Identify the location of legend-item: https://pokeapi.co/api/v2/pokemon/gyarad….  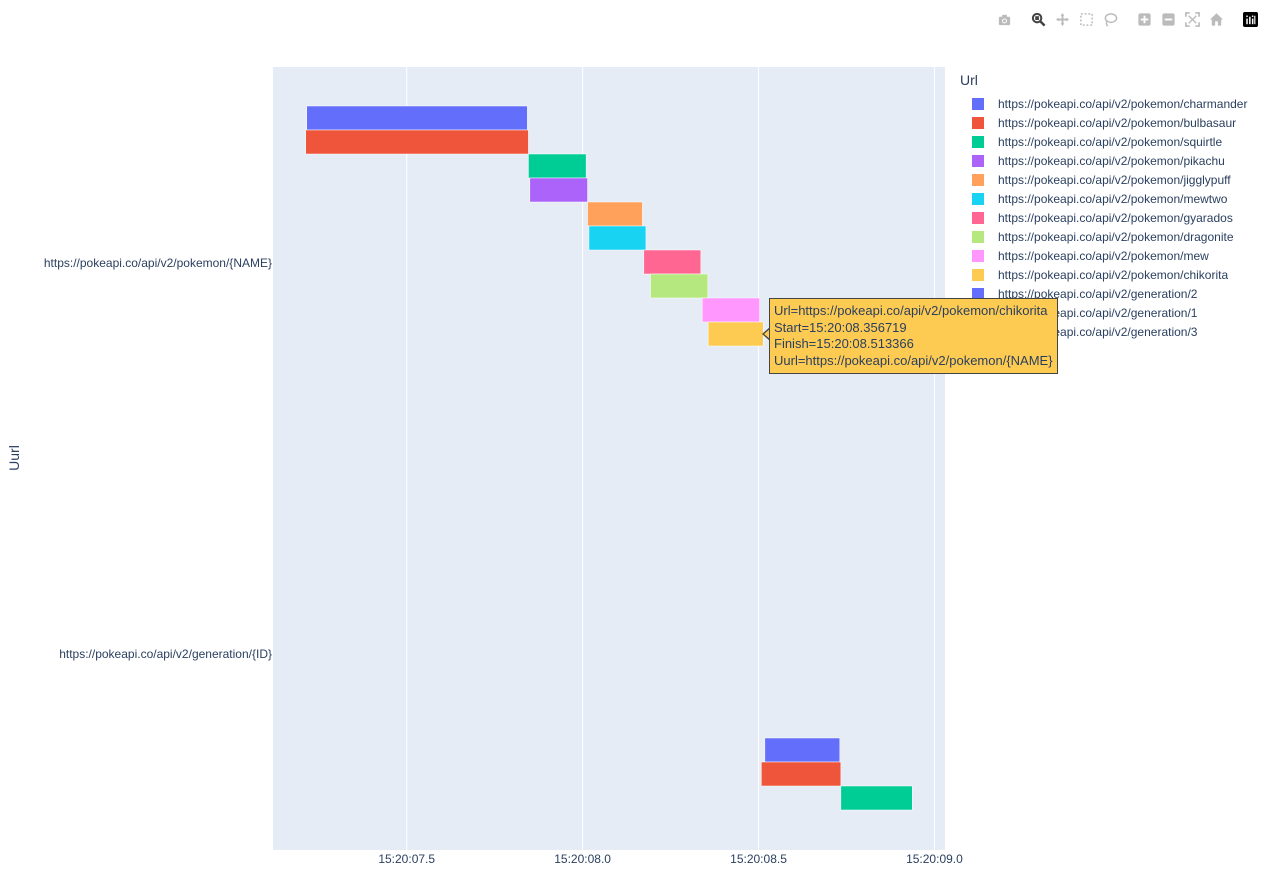
(1103, 217).